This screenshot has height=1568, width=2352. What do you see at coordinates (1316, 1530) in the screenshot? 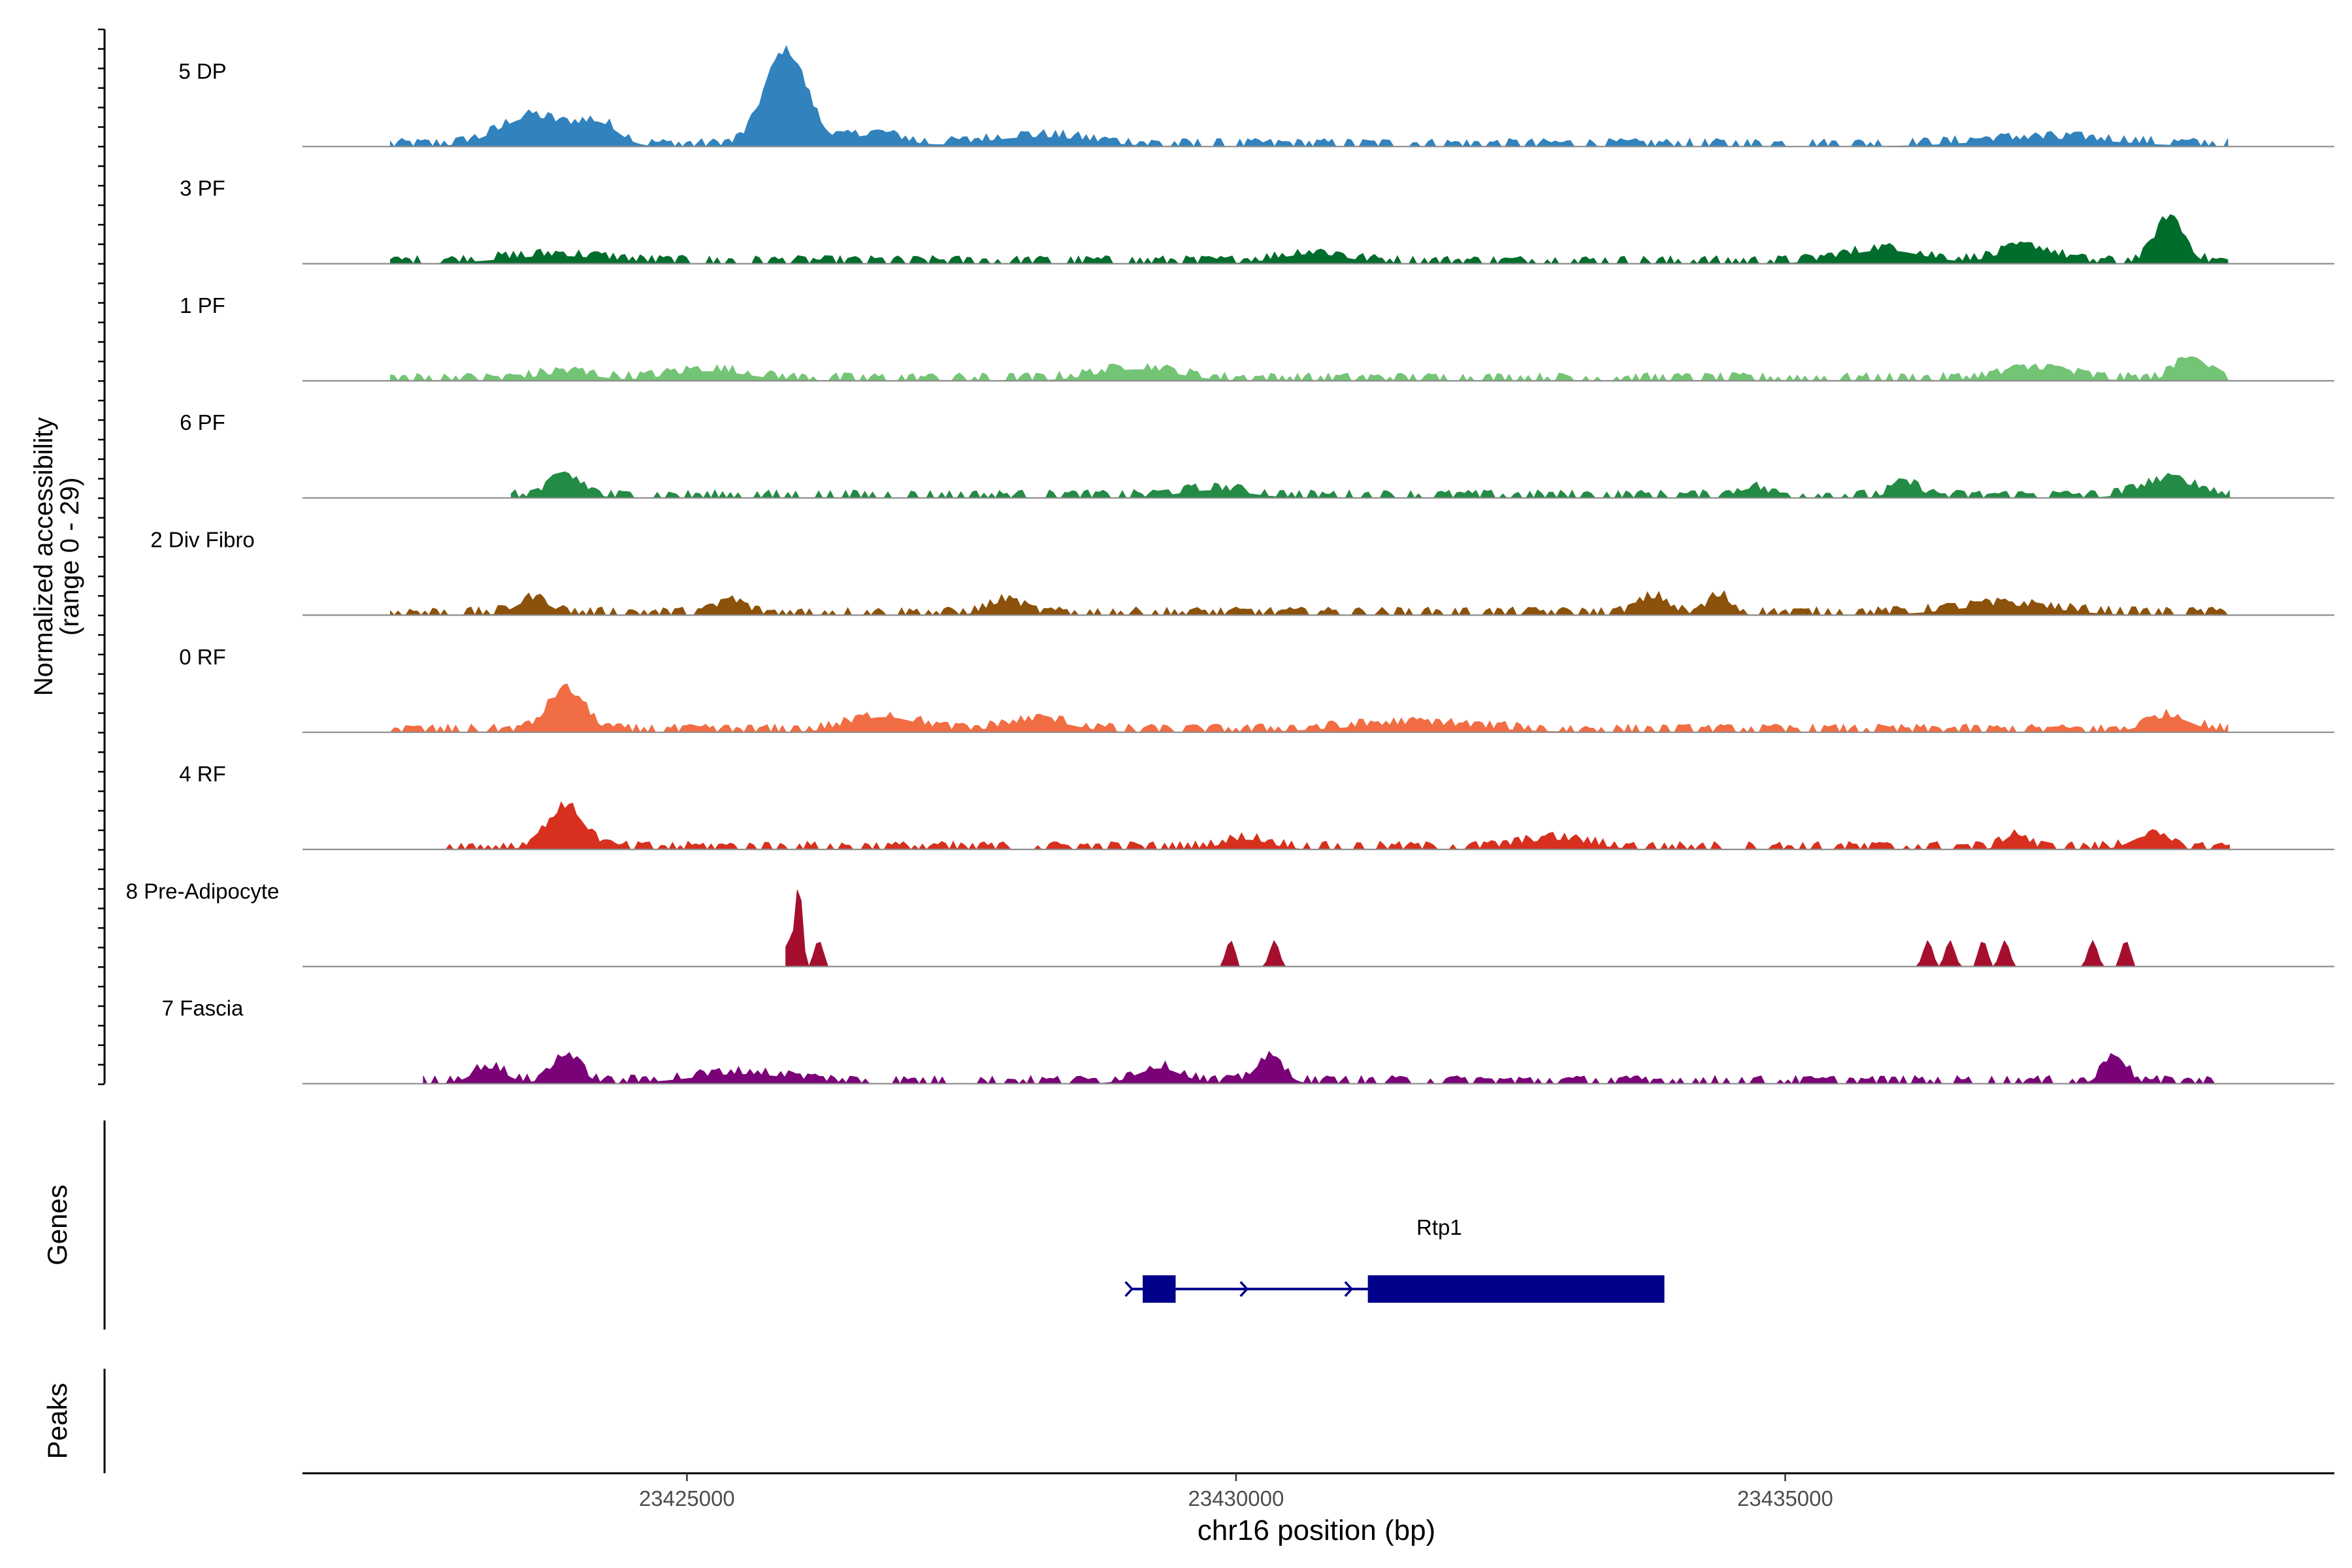
I see `x-axis-title: chr16 position (bp)` at bounding box center [1316, 1530].